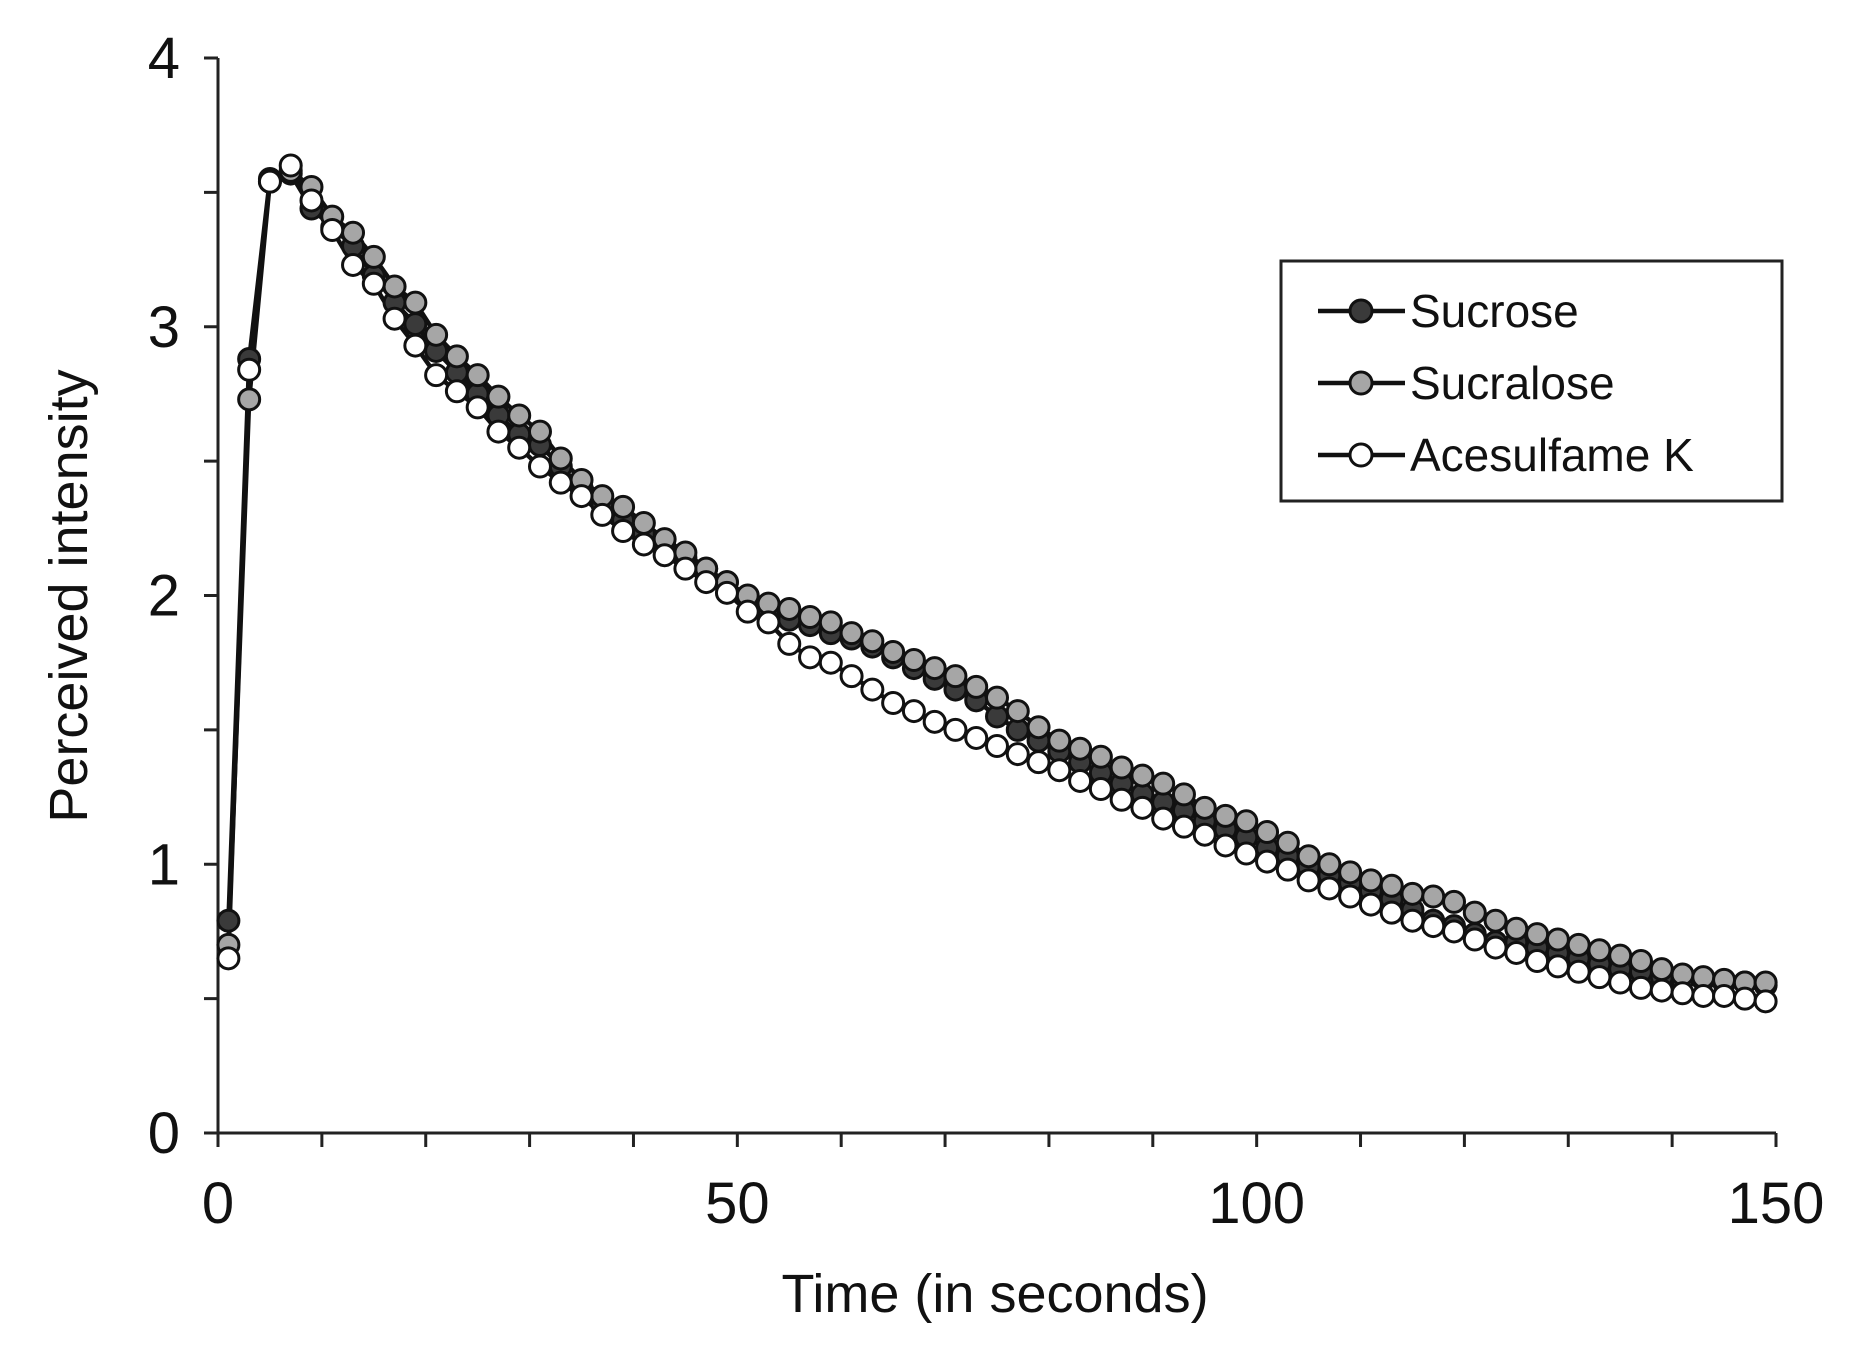 Image resolution: width=1872 pixels, height=1353 pixels. I want to click on legend: Sucrose Sucralose Acesulfame K, so click(1531, 381).